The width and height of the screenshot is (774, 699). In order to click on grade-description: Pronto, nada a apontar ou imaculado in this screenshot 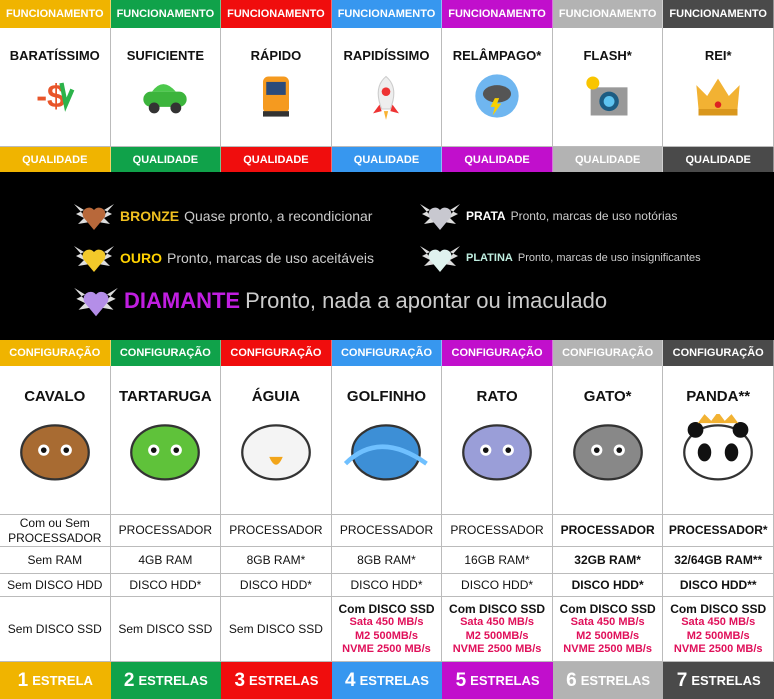, I will do `click(426, 300)`.